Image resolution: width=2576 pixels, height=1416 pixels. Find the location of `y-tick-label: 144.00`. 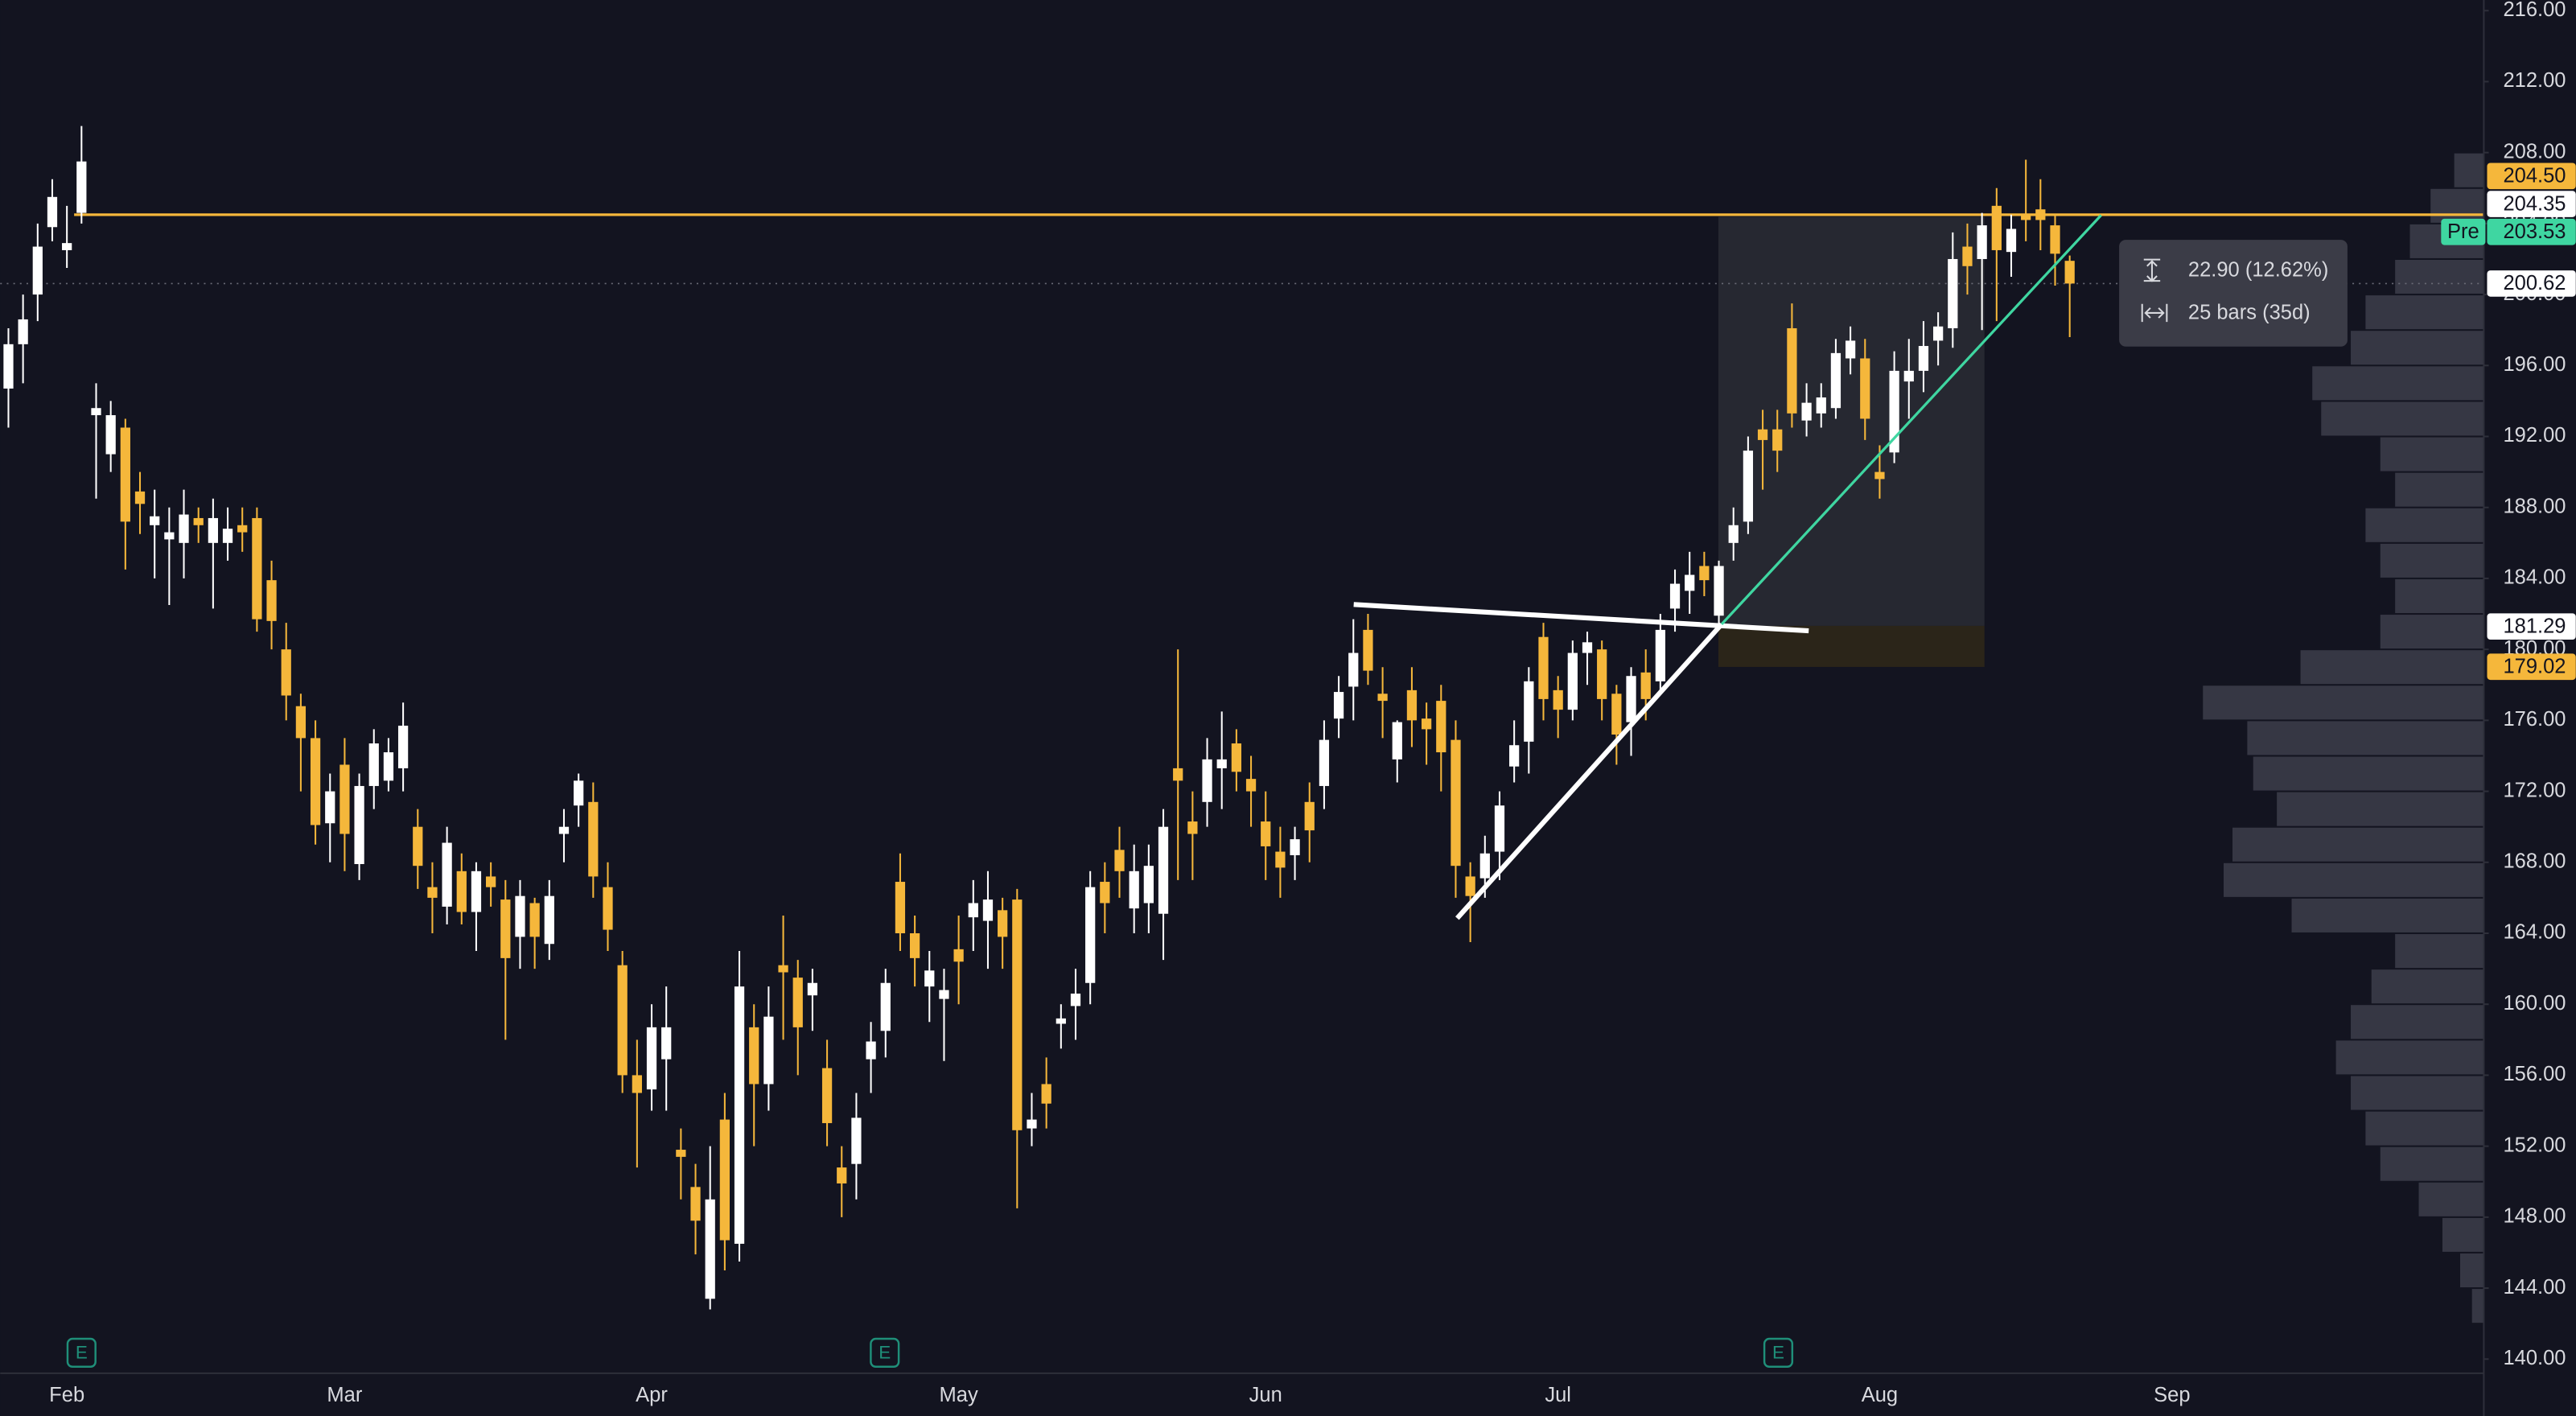

y-tick-label: 144.00 is located at coordinates (2534, 1287).